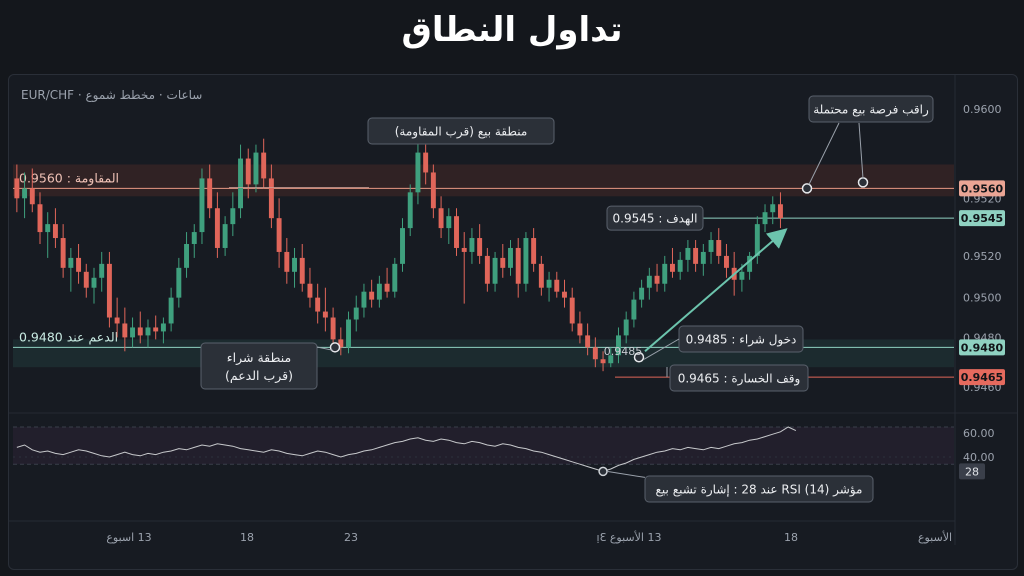 This screenshot has width=1024, height=576. What do you see at coordinates (661, 349) in the screenshot?
I see `entry-pointer` at bounding box center [661, 349].